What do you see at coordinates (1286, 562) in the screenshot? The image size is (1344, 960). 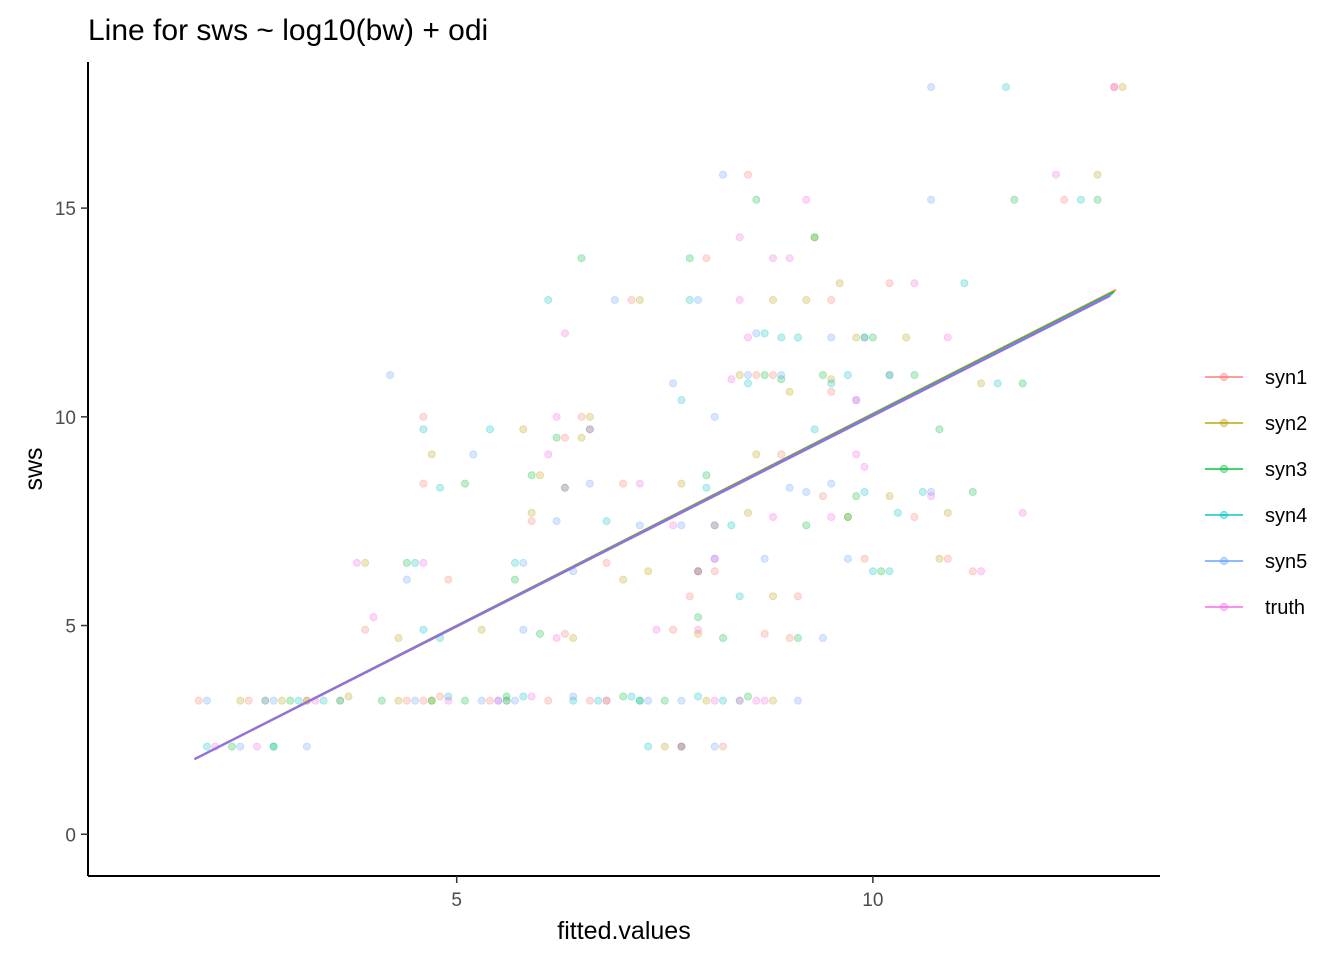 I see `legend-label: syn5` at bounding box center [1286, 562].